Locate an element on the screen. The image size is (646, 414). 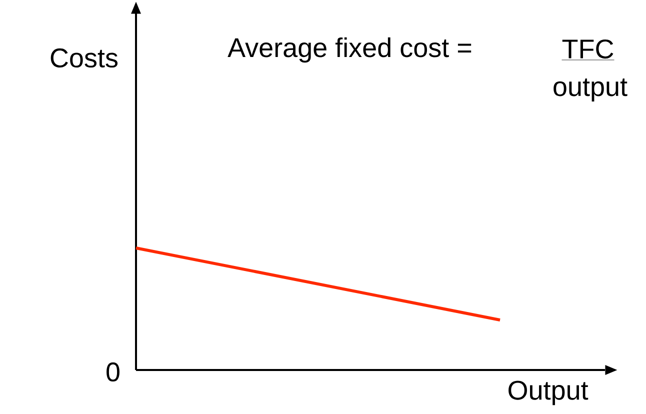
text: TFC is located at coordinates (588, 49).